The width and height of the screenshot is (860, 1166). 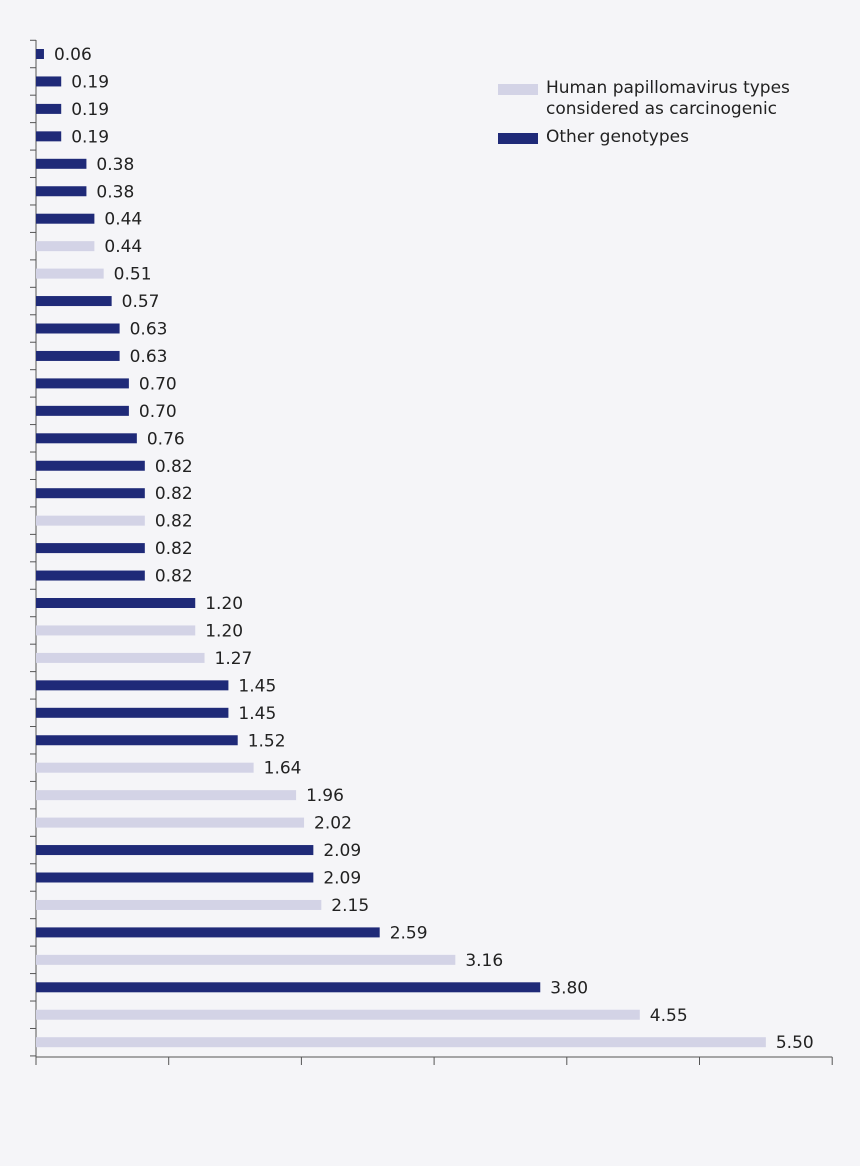 What do you see at coordinates (669, 1016) in the screenshot?
I see `bar-value-label: 4.55` at bounding box center [669, 1016].